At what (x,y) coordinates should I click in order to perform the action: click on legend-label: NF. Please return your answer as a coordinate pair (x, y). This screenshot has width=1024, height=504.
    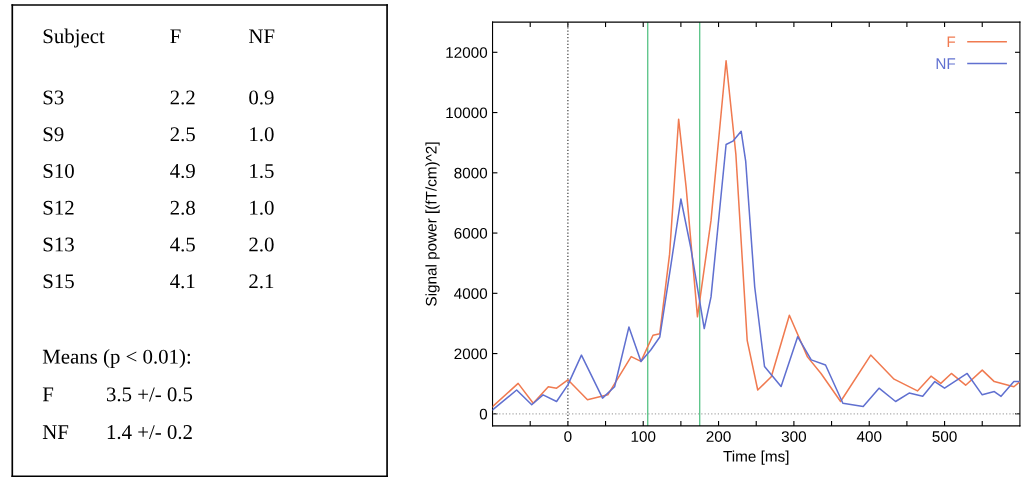
    Looking at the image, I should click on (946, 63).